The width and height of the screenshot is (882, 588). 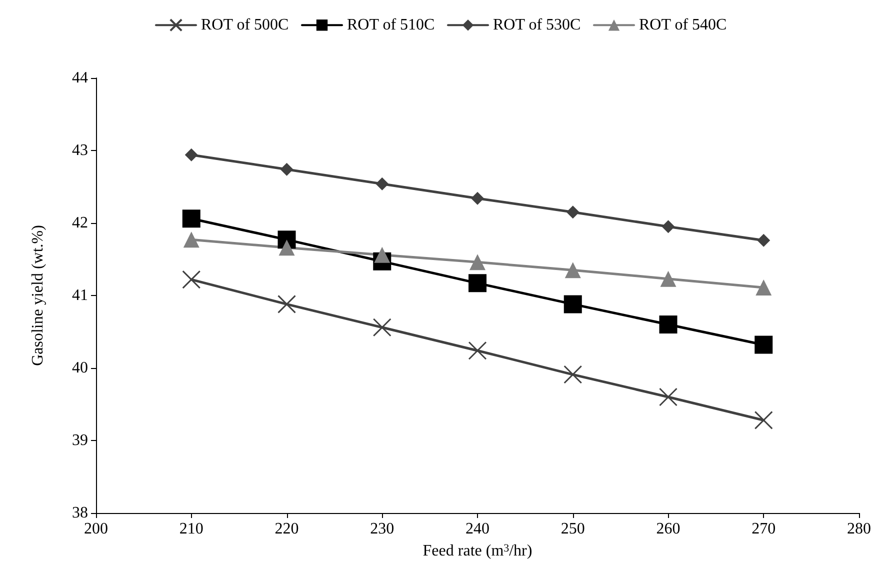 I want to click on x-tick-label: 220, so click(x=286, y=529).